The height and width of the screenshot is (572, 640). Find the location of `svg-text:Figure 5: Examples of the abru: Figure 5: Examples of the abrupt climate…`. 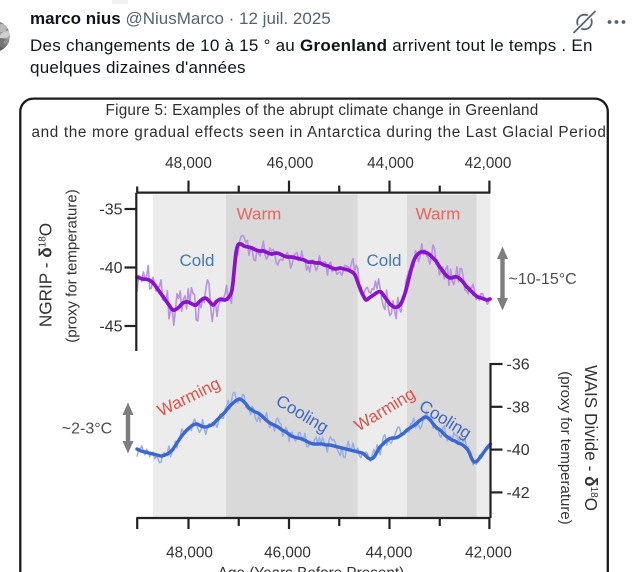

svg-text:Figure 5: Examples of the abru: Figure 5: Examples of the abrupt climate… is located at coordinates (322, 110).